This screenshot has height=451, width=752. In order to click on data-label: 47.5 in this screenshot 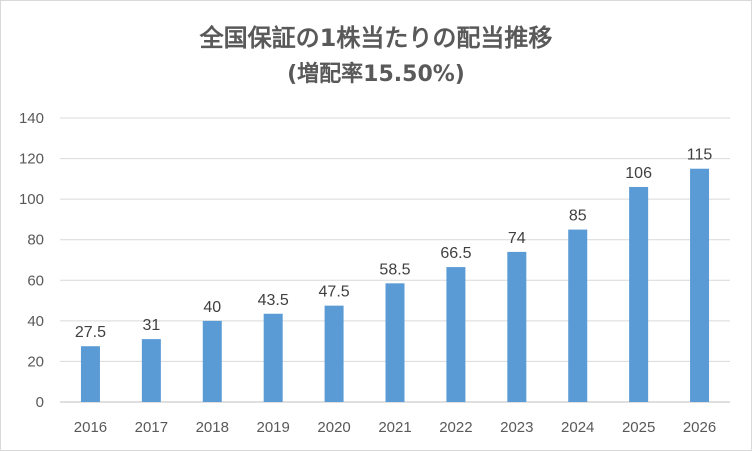, I will do `click(334, 292)`.